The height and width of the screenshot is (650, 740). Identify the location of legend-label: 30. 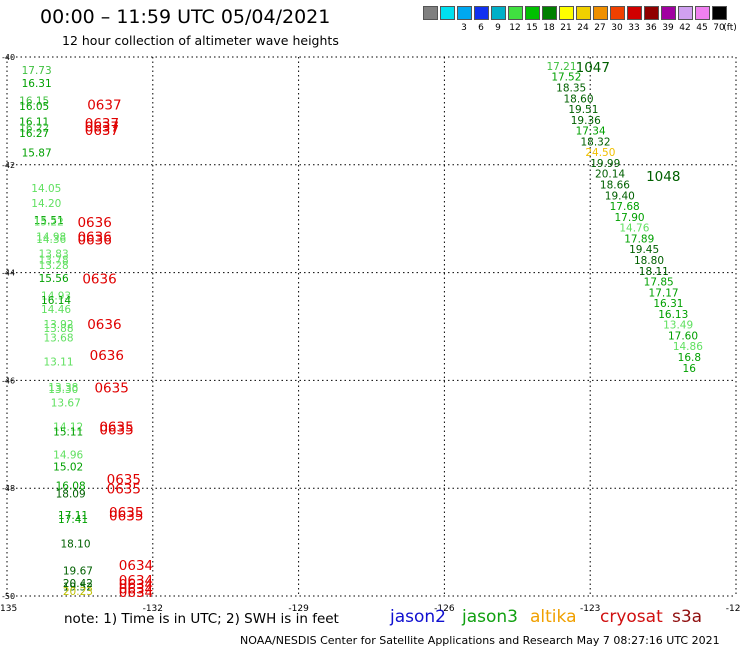
(617, 28).